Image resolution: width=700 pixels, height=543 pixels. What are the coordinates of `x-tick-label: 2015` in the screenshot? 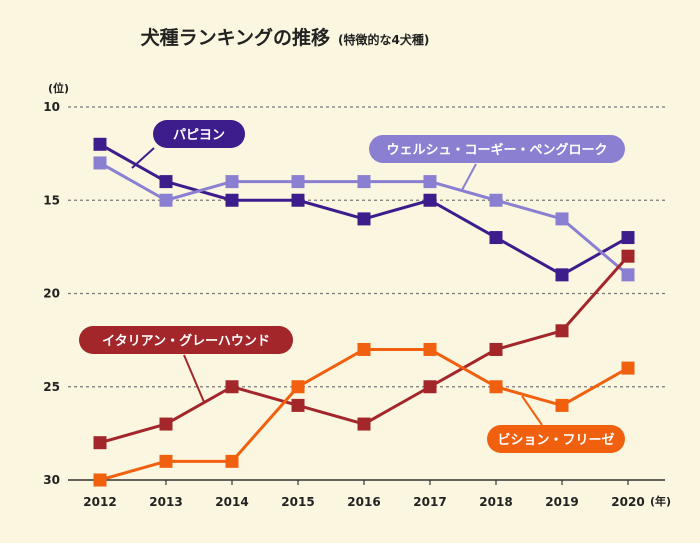 It's located at (297, 502).